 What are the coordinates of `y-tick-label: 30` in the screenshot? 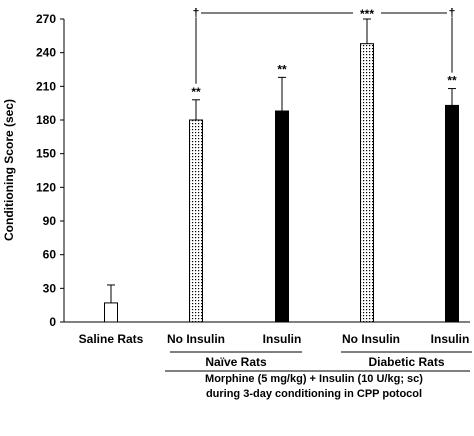 It's located at (50, 288).